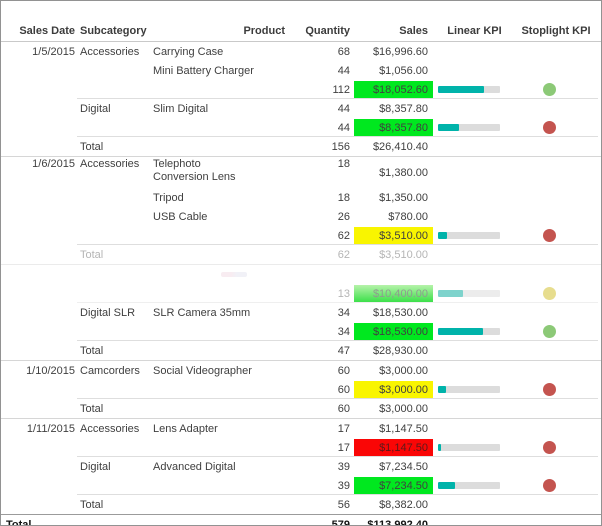  I want to click on subcategory-cell: Total, so click(92, 350).